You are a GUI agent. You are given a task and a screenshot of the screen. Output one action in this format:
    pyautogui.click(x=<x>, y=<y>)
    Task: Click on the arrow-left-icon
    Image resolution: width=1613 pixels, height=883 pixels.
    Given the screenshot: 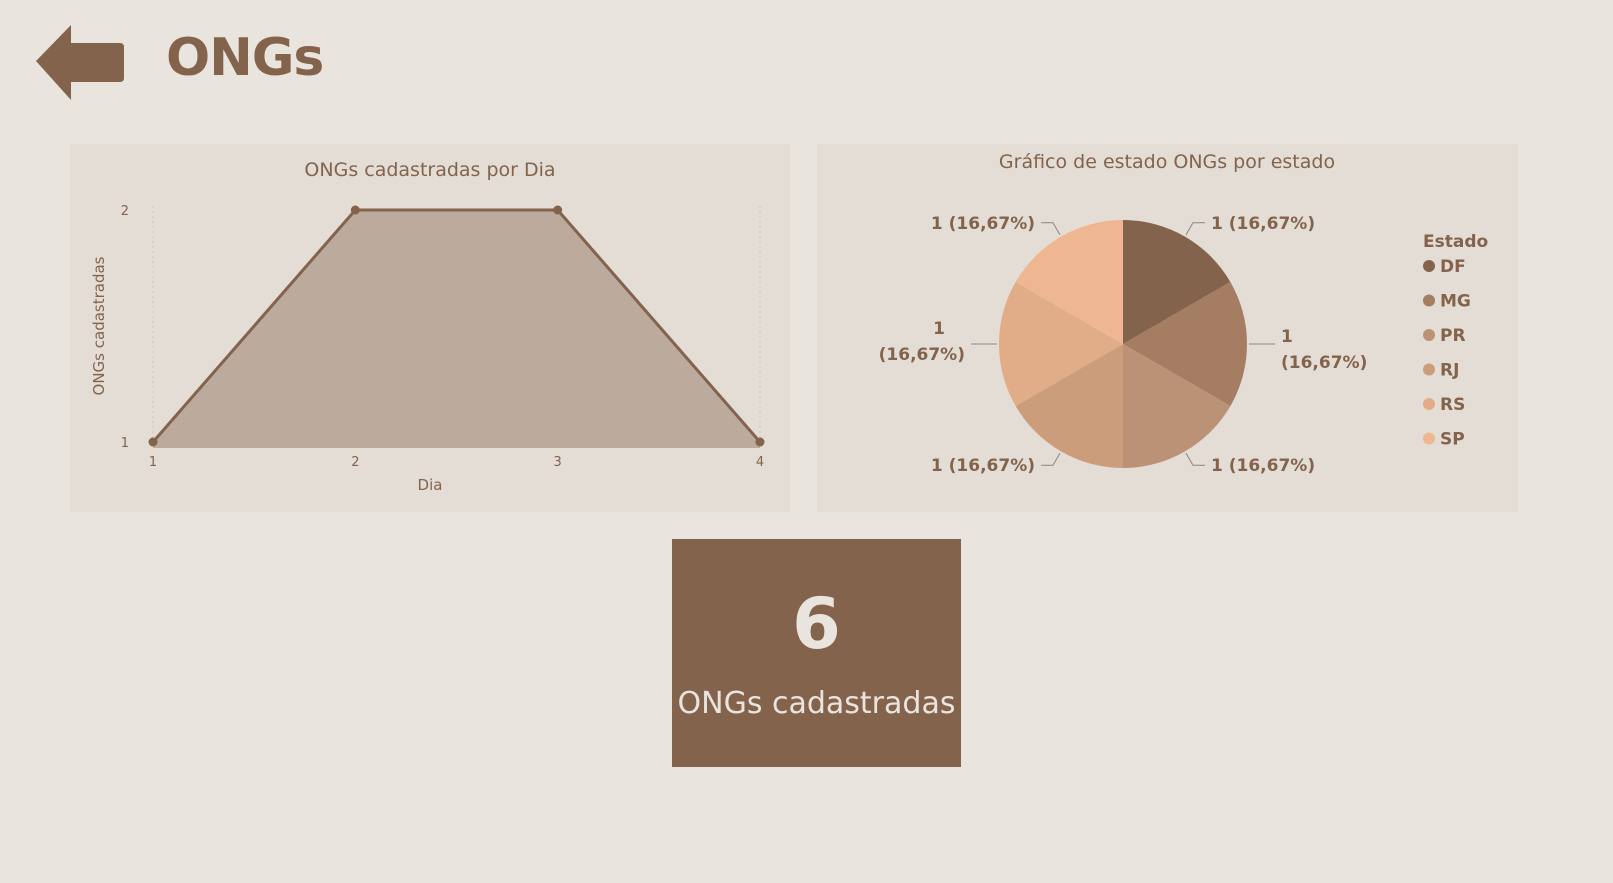 What is the action you would take?
    pyautogui.click(x=80, y=62)
    